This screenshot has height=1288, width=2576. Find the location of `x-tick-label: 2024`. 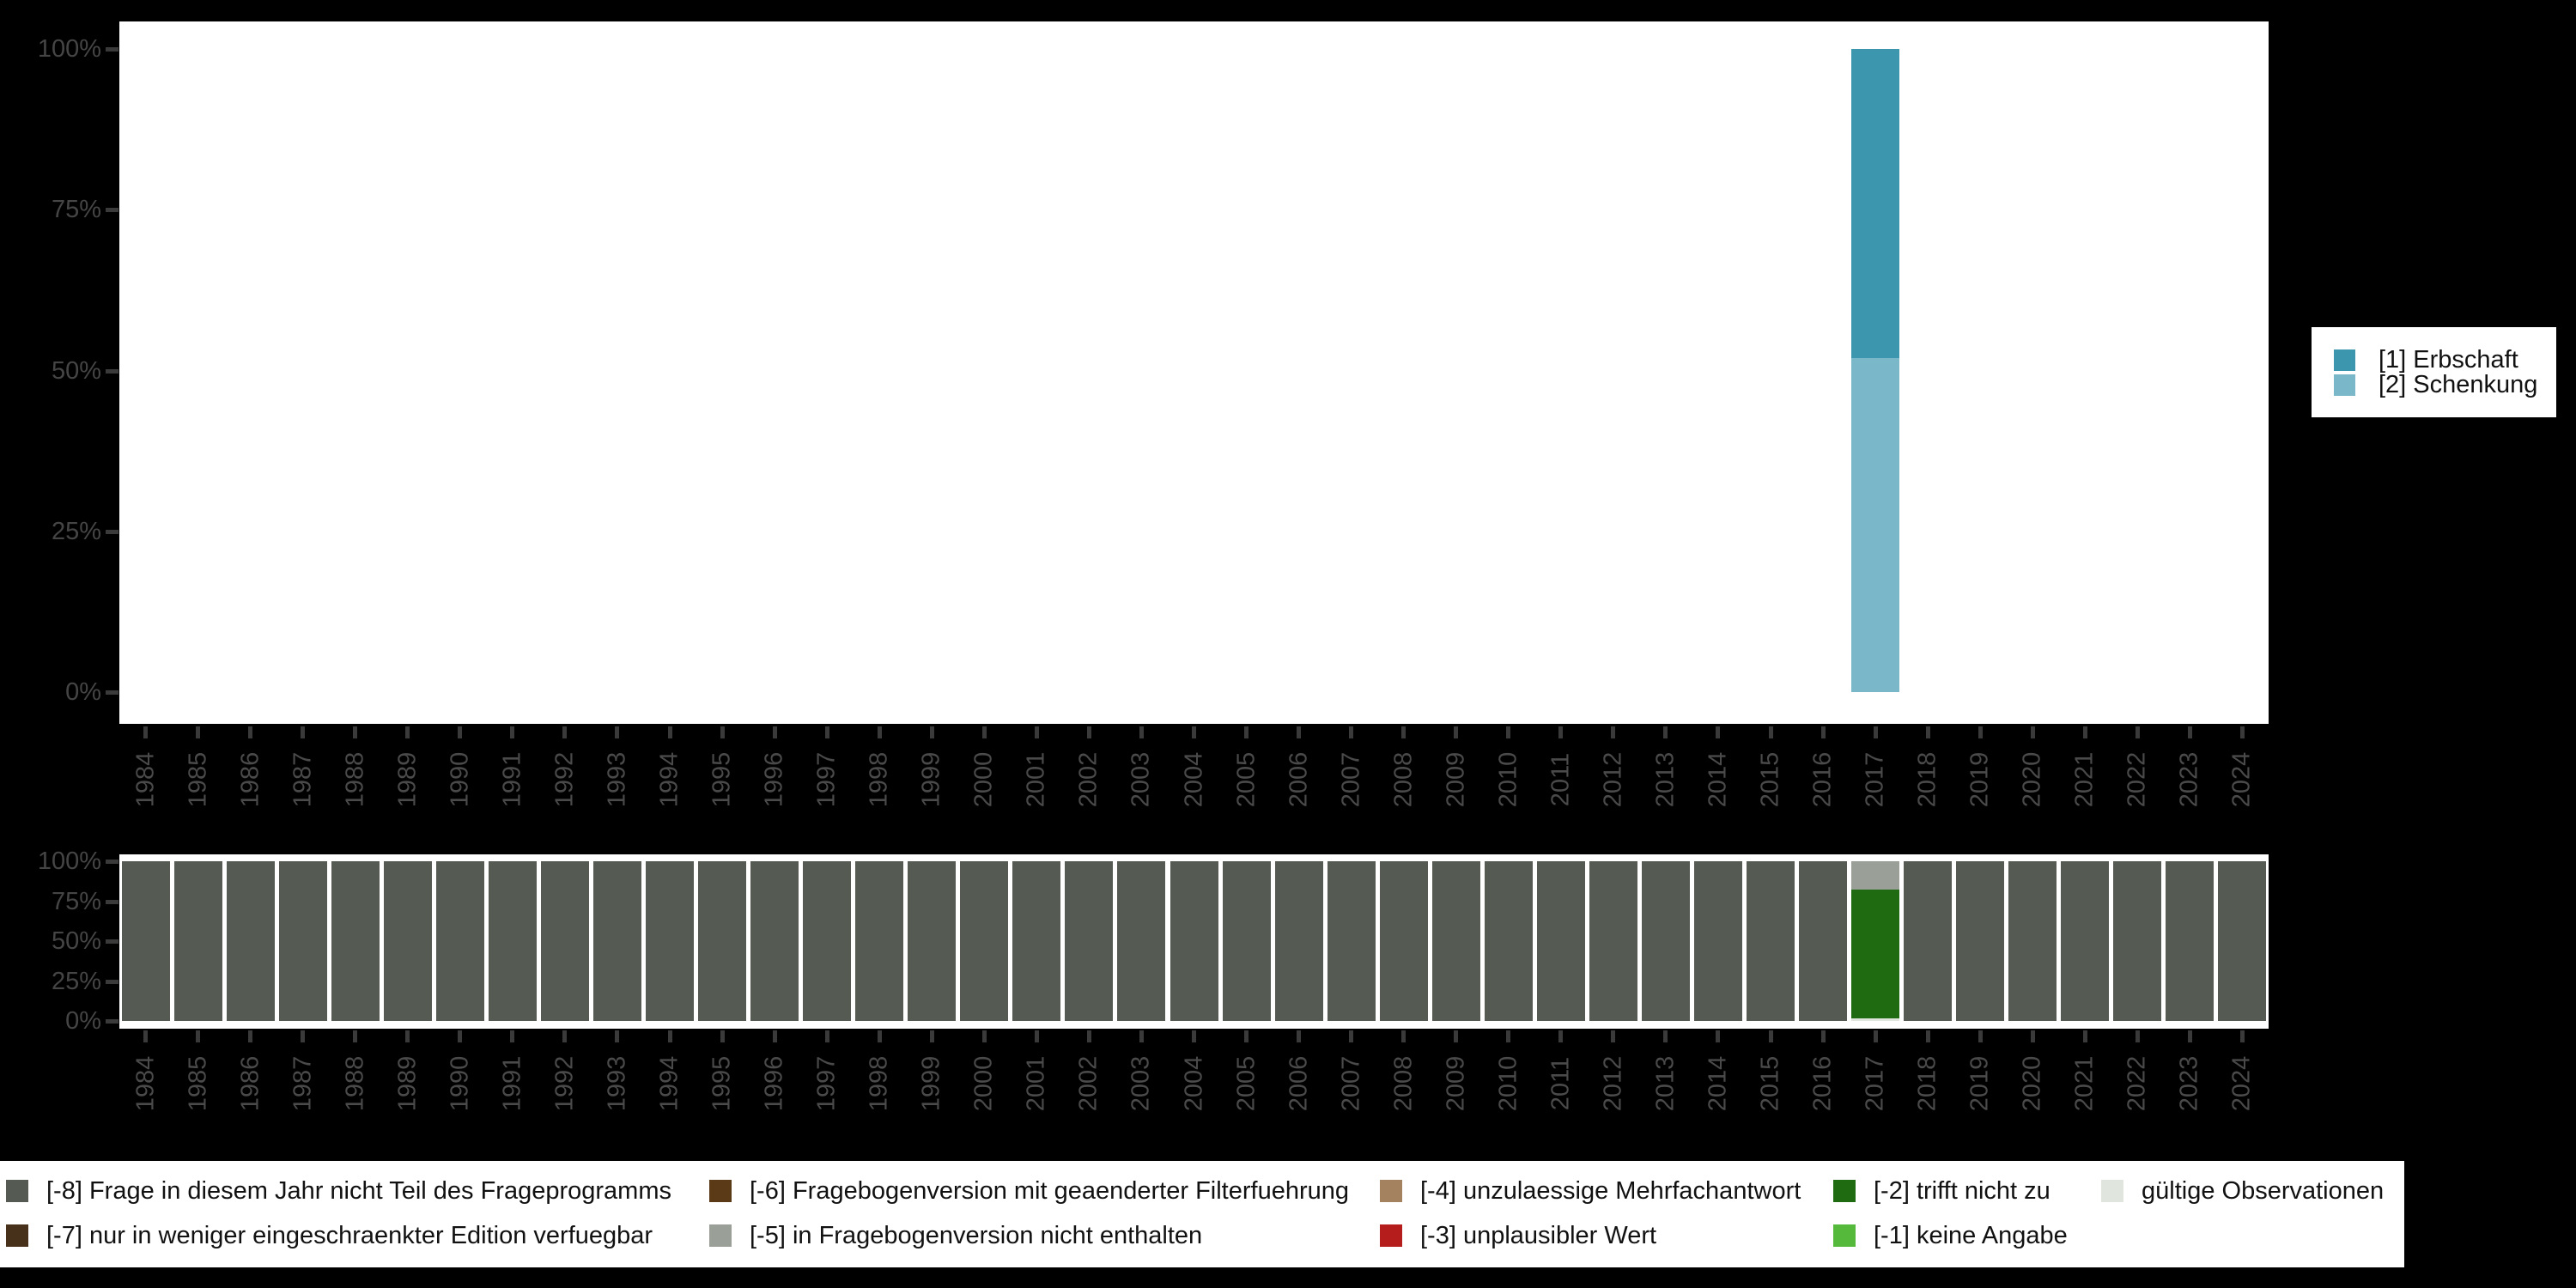

x-tick-label: 2024 is located at coordinates (2241, 1083).